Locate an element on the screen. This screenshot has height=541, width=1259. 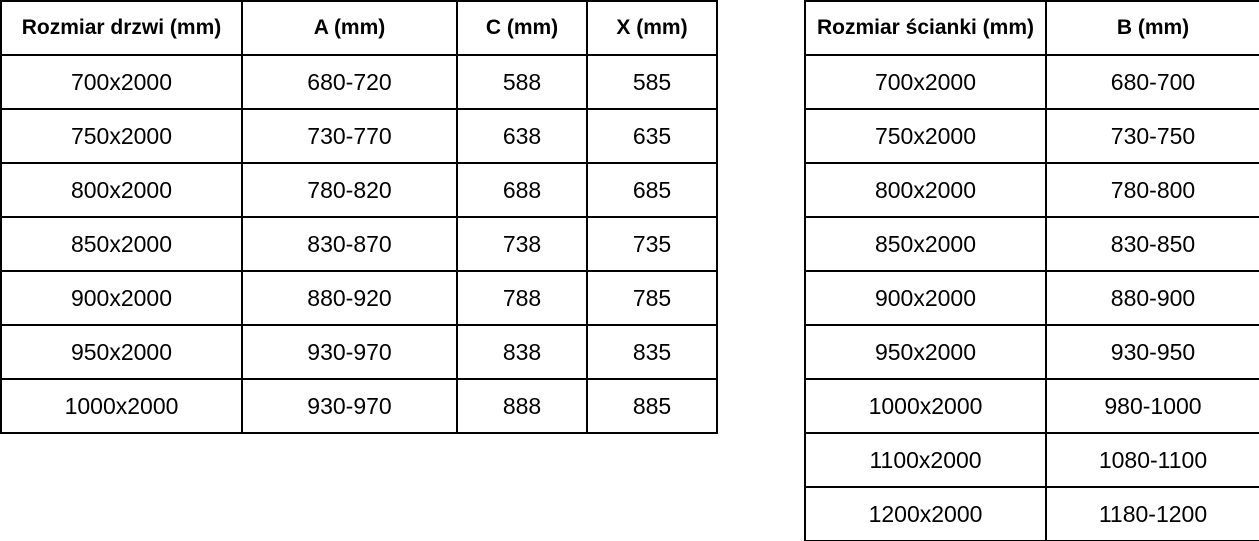
table-row: 800x2000 780-800 is located at coordinates (1031, 190).